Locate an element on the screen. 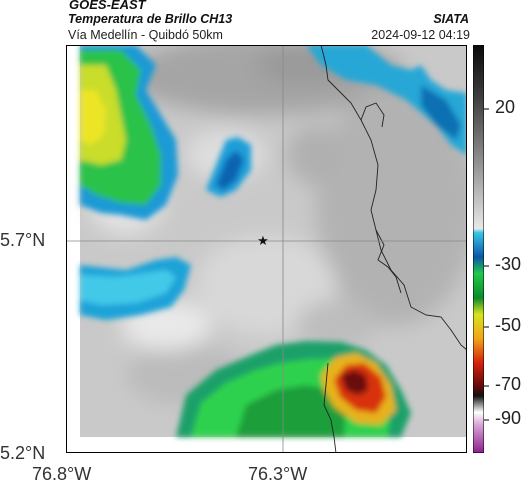  timestamp-label: 2024-09-12 04:19 is located at coordinates (420, 35).